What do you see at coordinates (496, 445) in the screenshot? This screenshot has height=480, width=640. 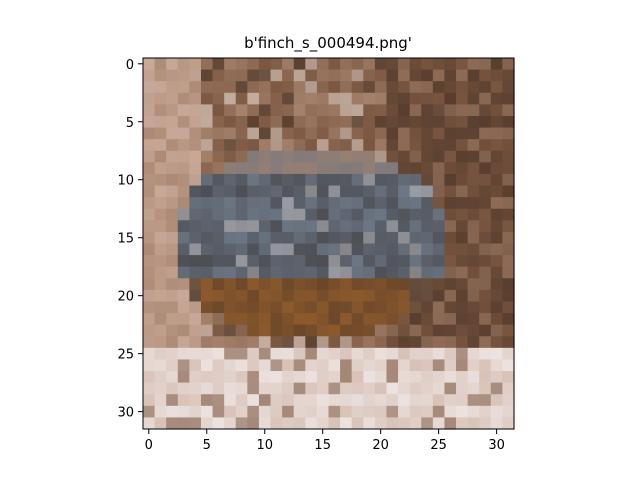 I see `x-tick-label: 30` at bounding box center [496, 445].